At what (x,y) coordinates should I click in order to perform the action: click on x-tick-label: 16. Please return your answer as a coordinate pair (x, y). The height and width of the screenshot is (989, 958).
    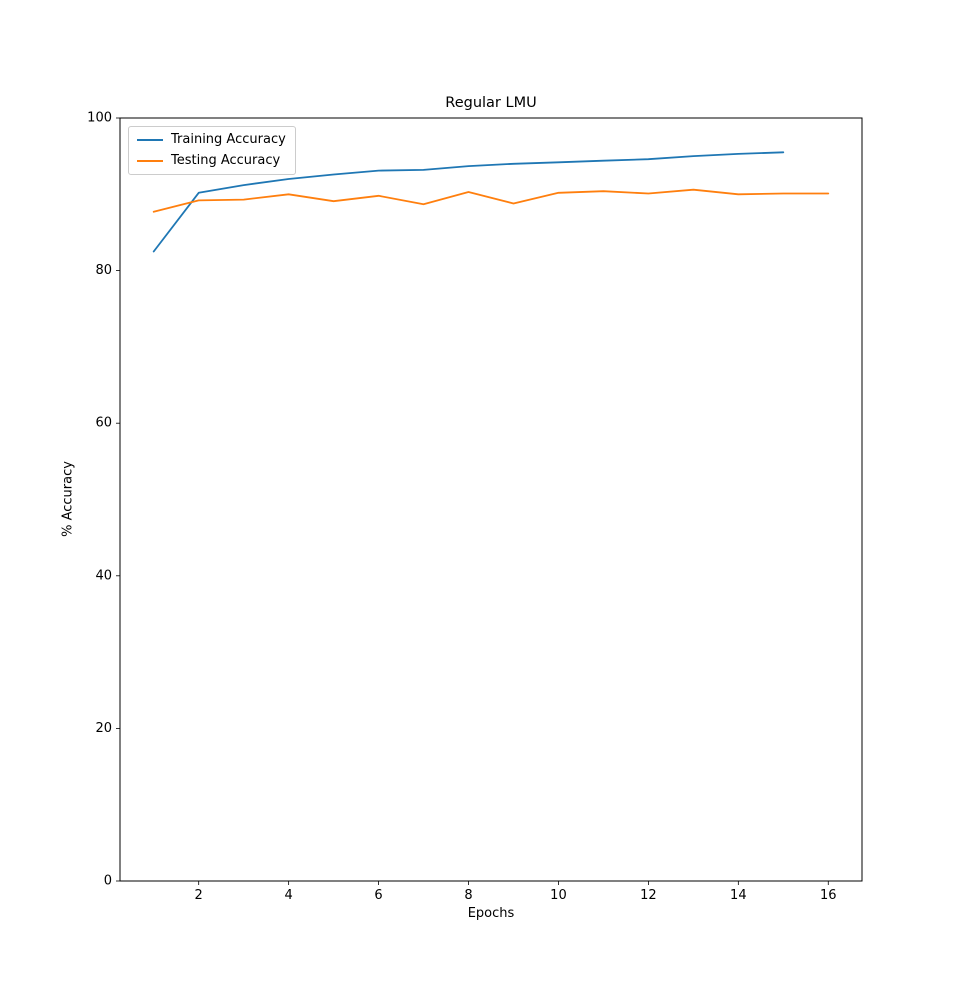
    Looking at the image, I should click on (828, 895).